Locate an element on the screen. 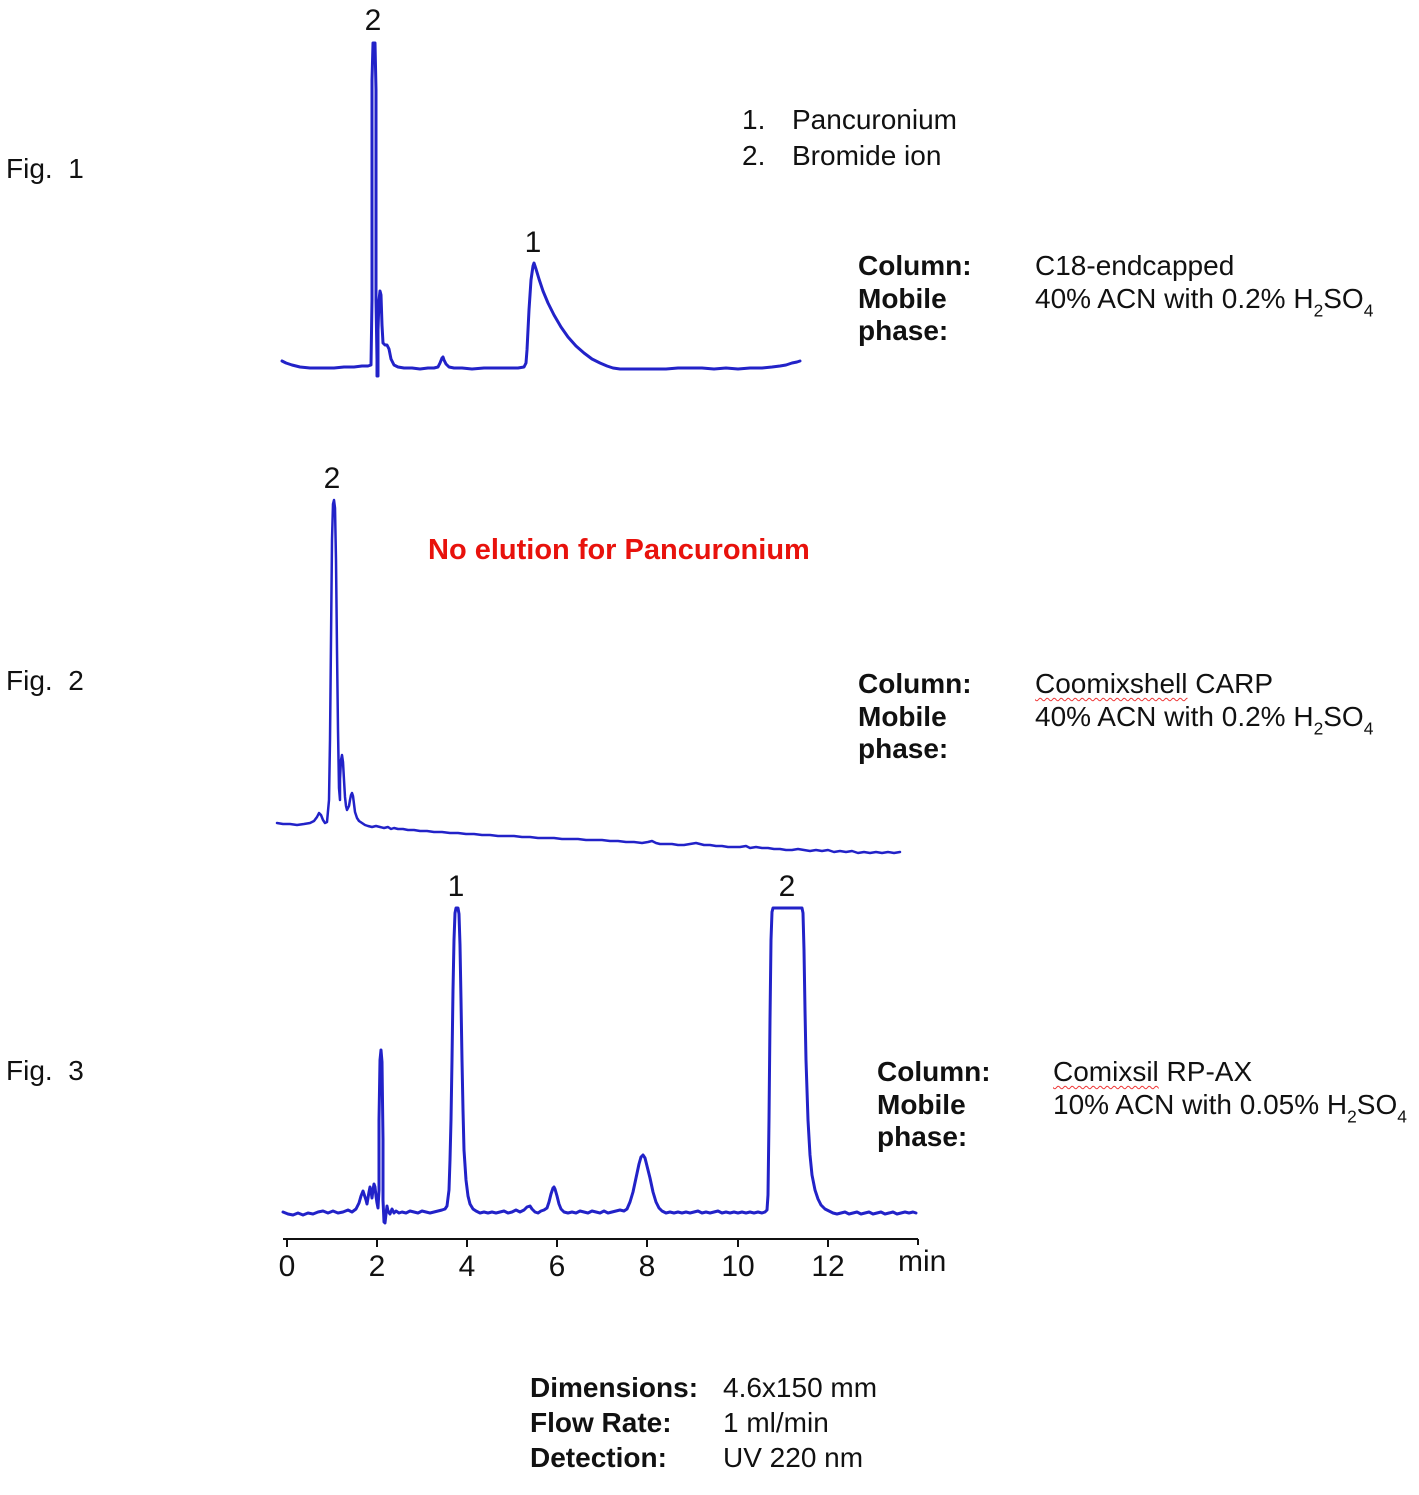  mobile-phase-value: 10% ACN with 0.05% H2SO4 is located at coordinates (1230, 1108).